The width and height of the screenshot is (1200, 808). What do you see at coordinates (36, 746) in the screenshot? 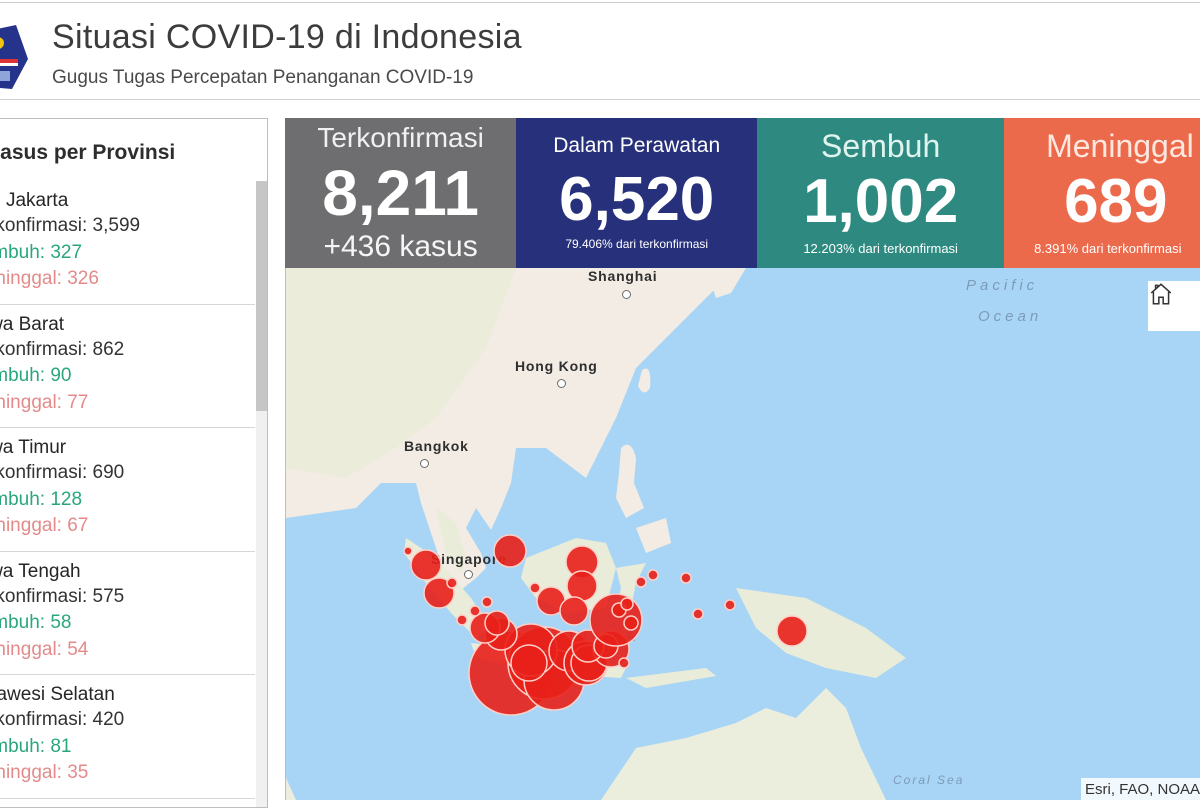
I see `province-recovered: Sembuh: 81` at bounding box center [36, 746].